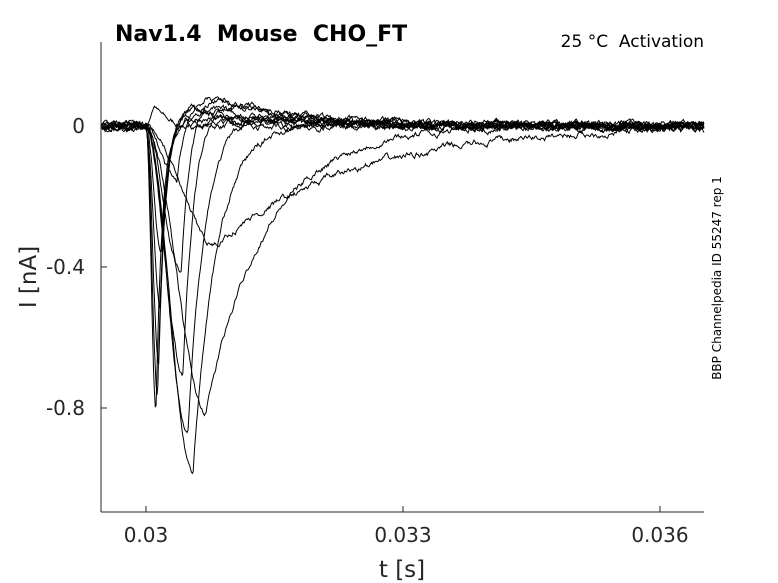  What do you see at coordinates (65, 267) in the screenshot?
I see `y-tick-label: -0.4` at bounding box center [65, 267].